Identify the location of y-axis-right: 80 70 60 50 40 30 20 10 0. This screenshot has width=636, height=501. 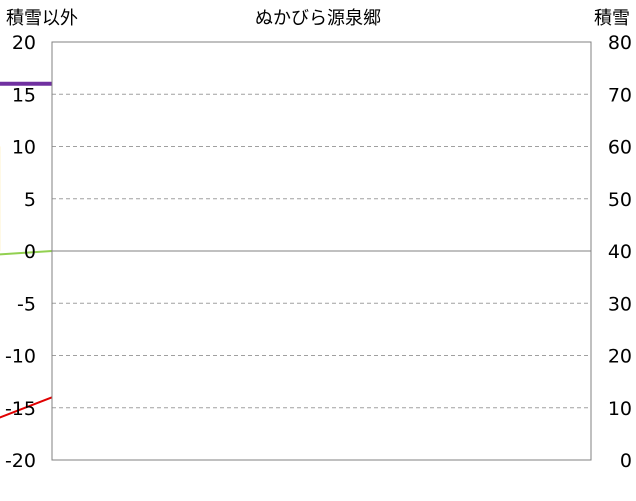
(620, 252).